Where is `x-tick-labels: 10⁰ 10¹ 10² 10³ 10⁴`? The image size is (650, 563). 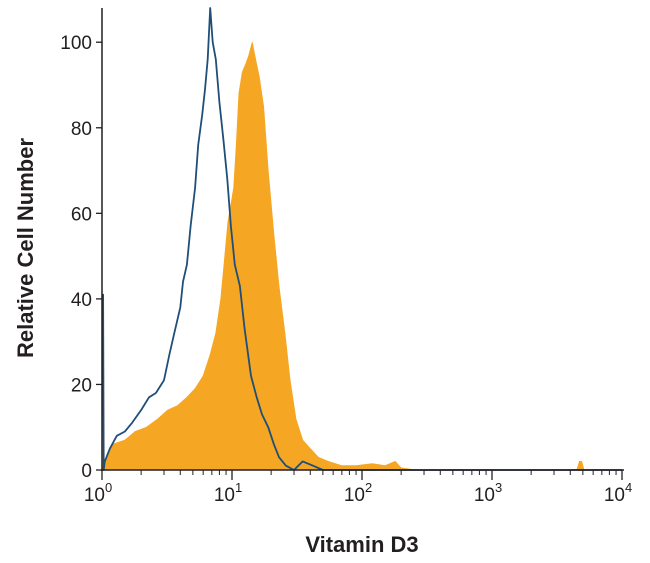 x-tick-labels: 10⁰ 10¹ 10² 10³ 10⁴ is located at coordinates (358, 493).